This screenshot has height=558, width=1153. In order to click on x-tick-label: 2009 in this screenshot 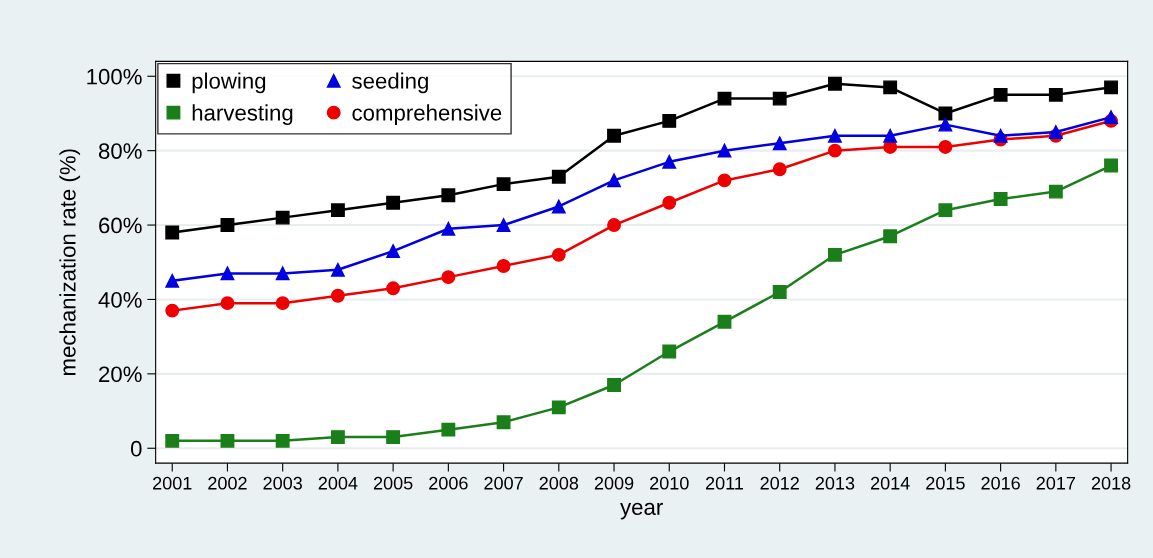, I will do `click(614, 483)`.